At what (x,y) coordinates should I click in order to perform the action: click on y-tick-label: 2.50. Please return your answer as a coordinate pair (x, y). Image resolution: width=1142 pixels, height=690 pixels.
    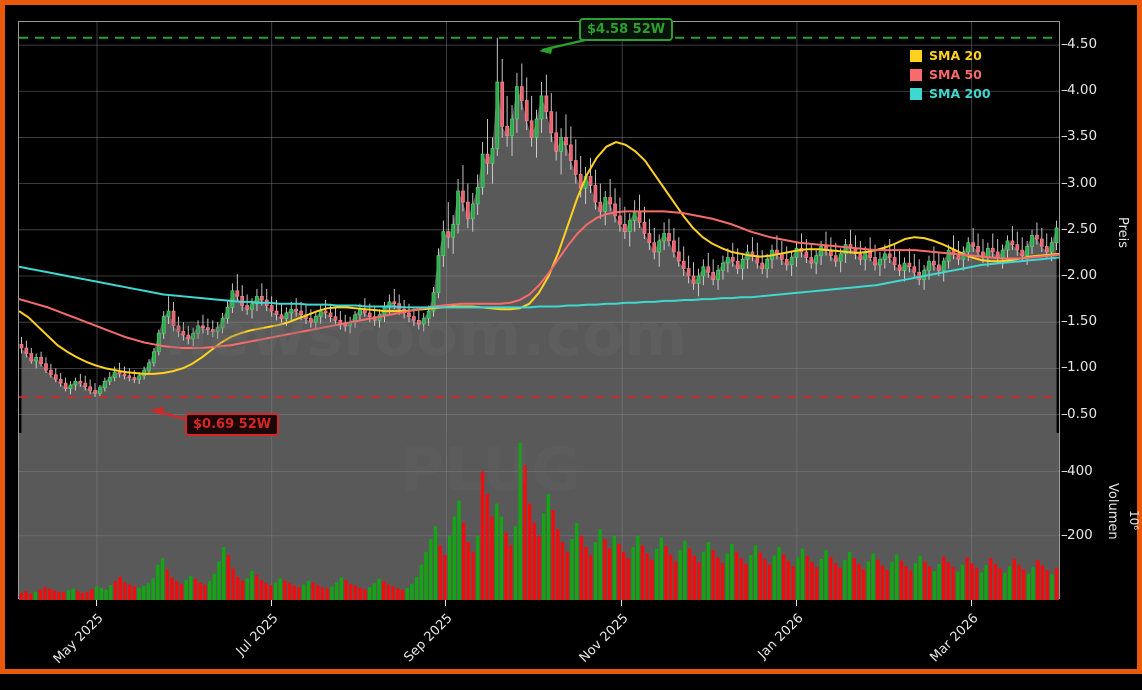
    Looking at the image, I should click on (1082, 228).